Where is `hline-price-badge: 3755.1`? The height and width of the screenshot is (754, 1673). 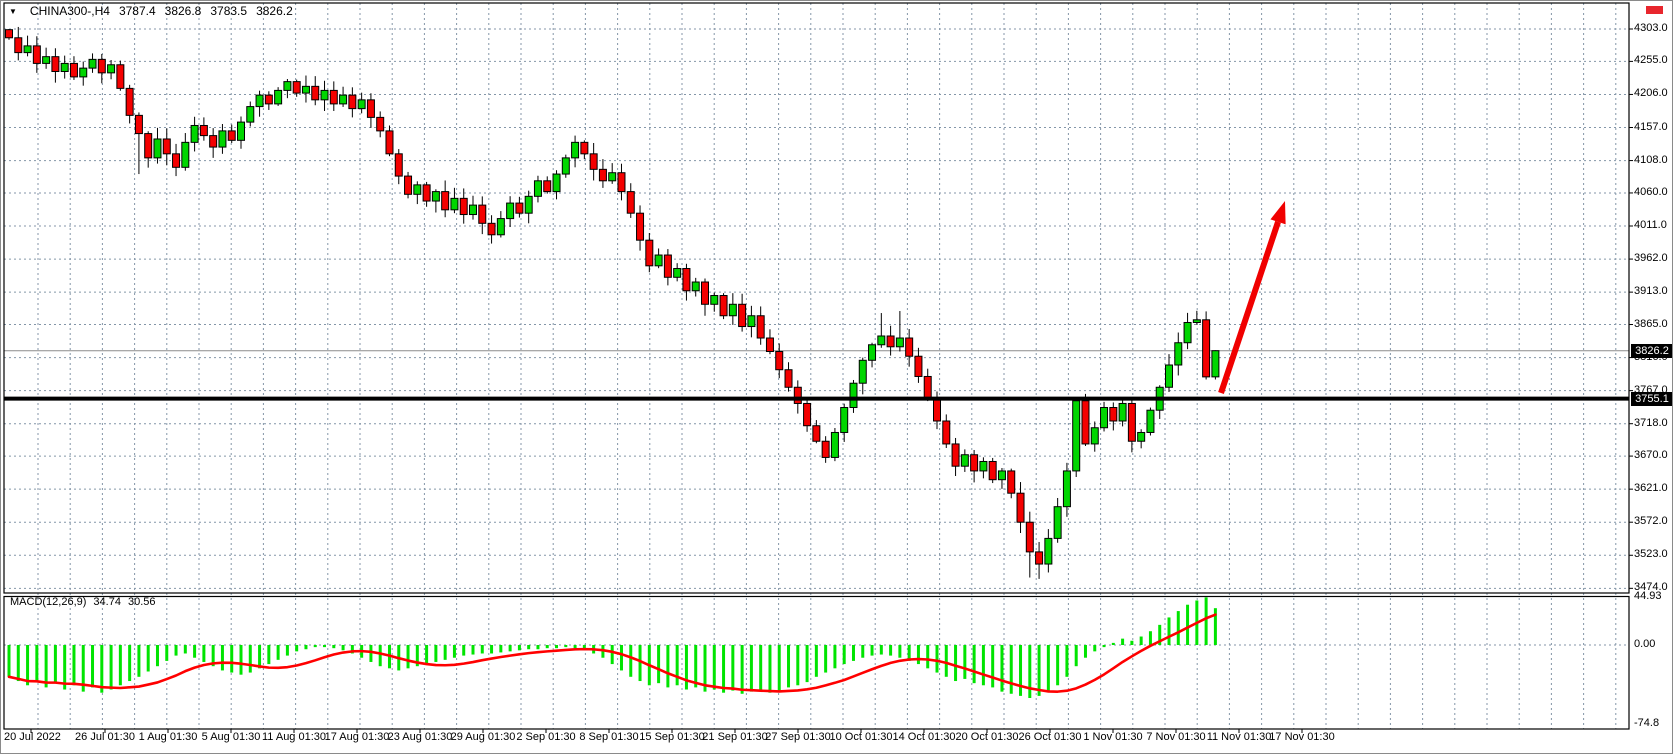 hline-price-badge: 3755.1 is located at coordinates (1651, 399).